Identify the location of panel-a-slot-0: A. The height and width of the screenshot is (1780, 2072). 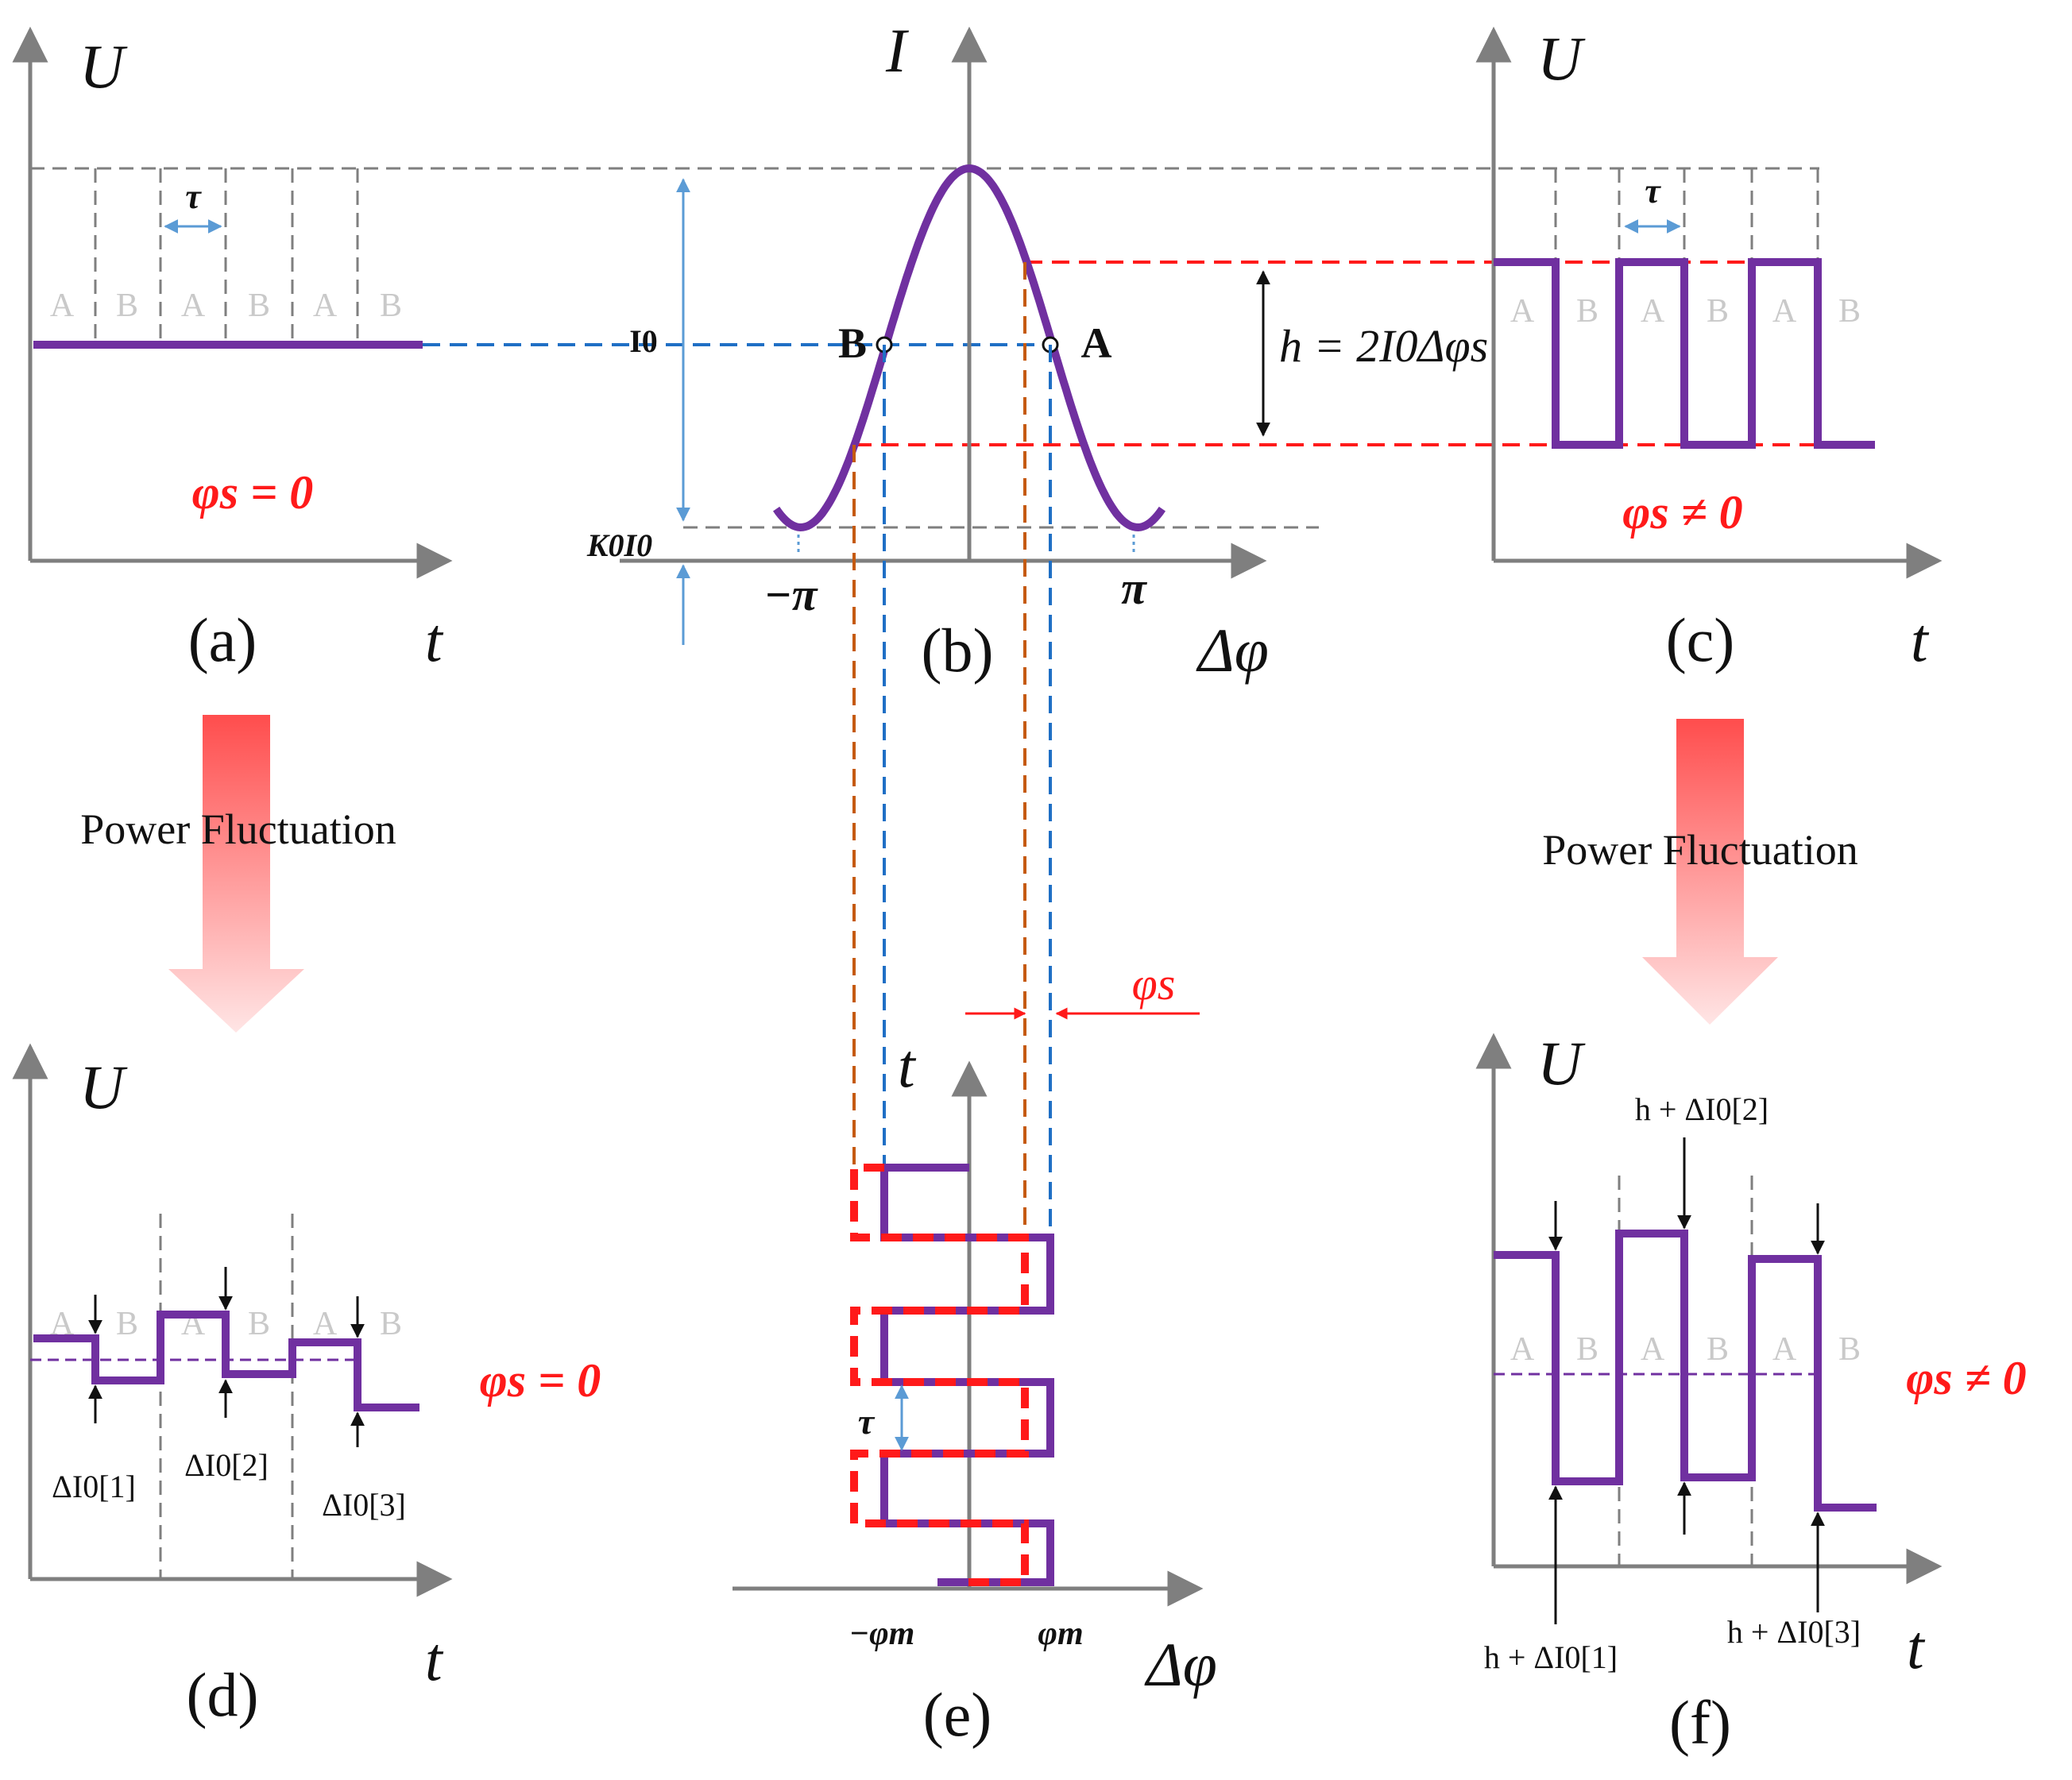
(62, 306).